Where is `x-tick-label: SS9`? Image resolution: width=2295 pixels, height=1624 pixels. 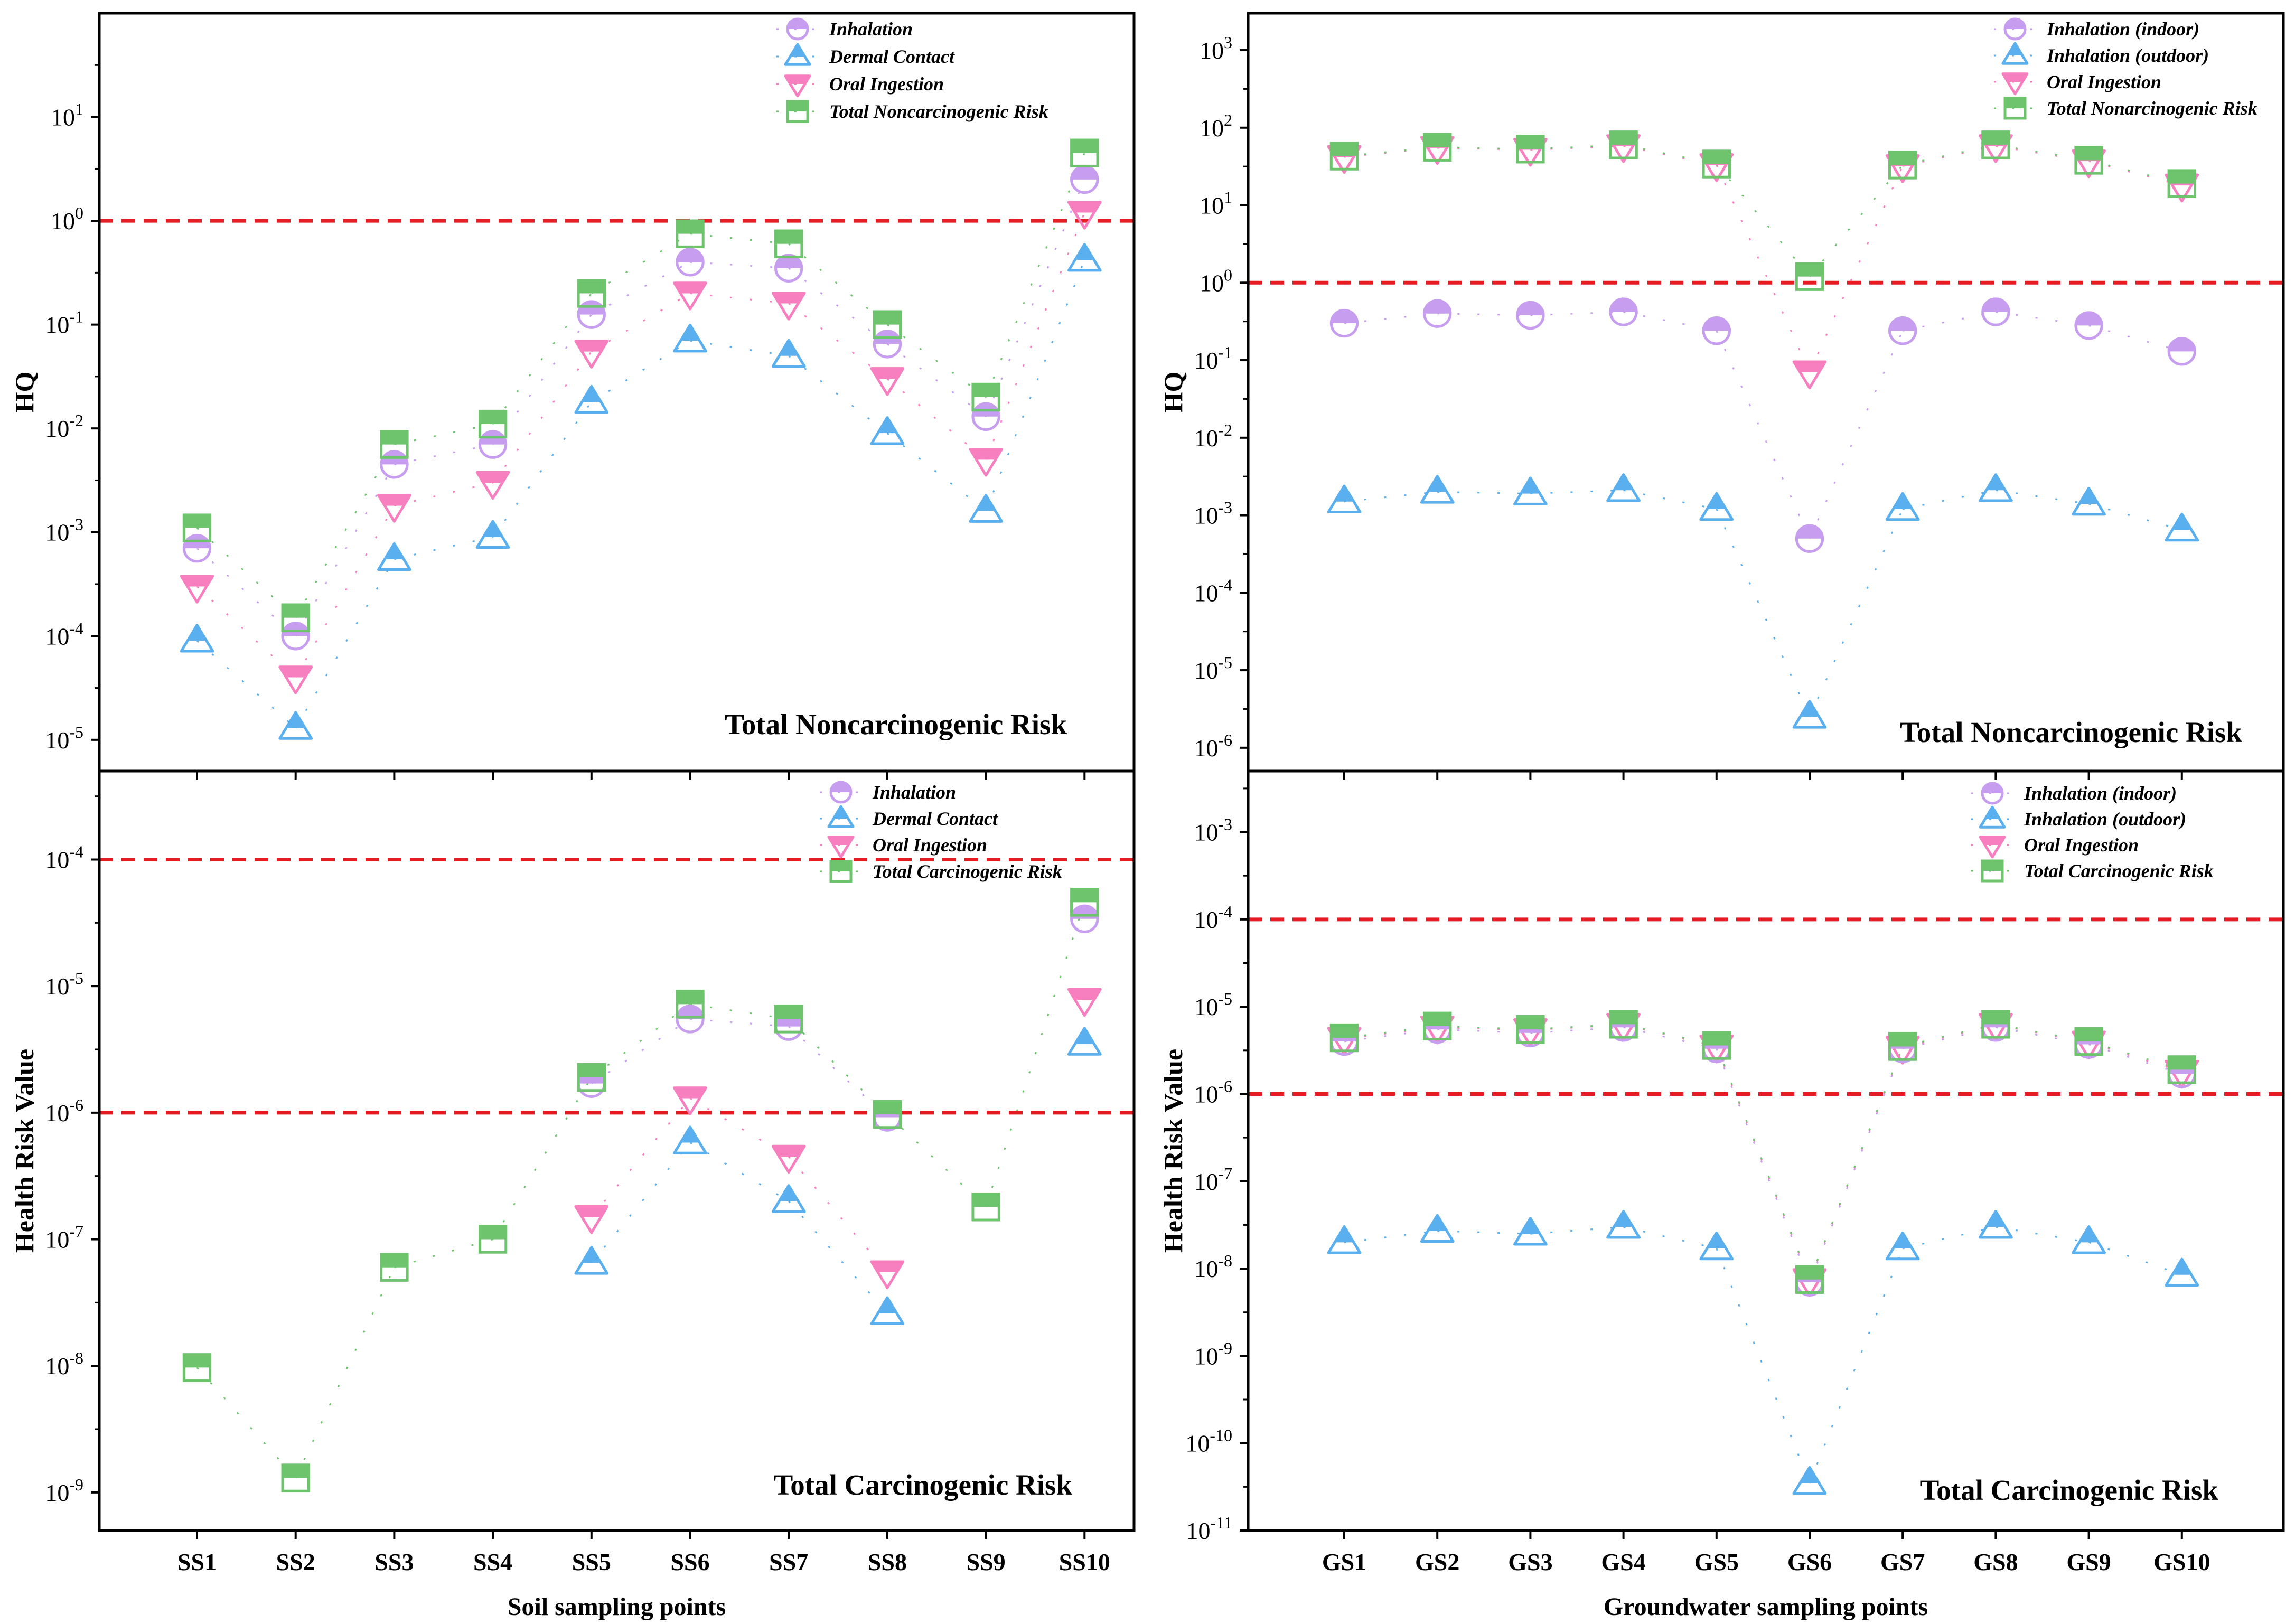
x-tick-label: SS9 is located at coordinates (986, 1561).